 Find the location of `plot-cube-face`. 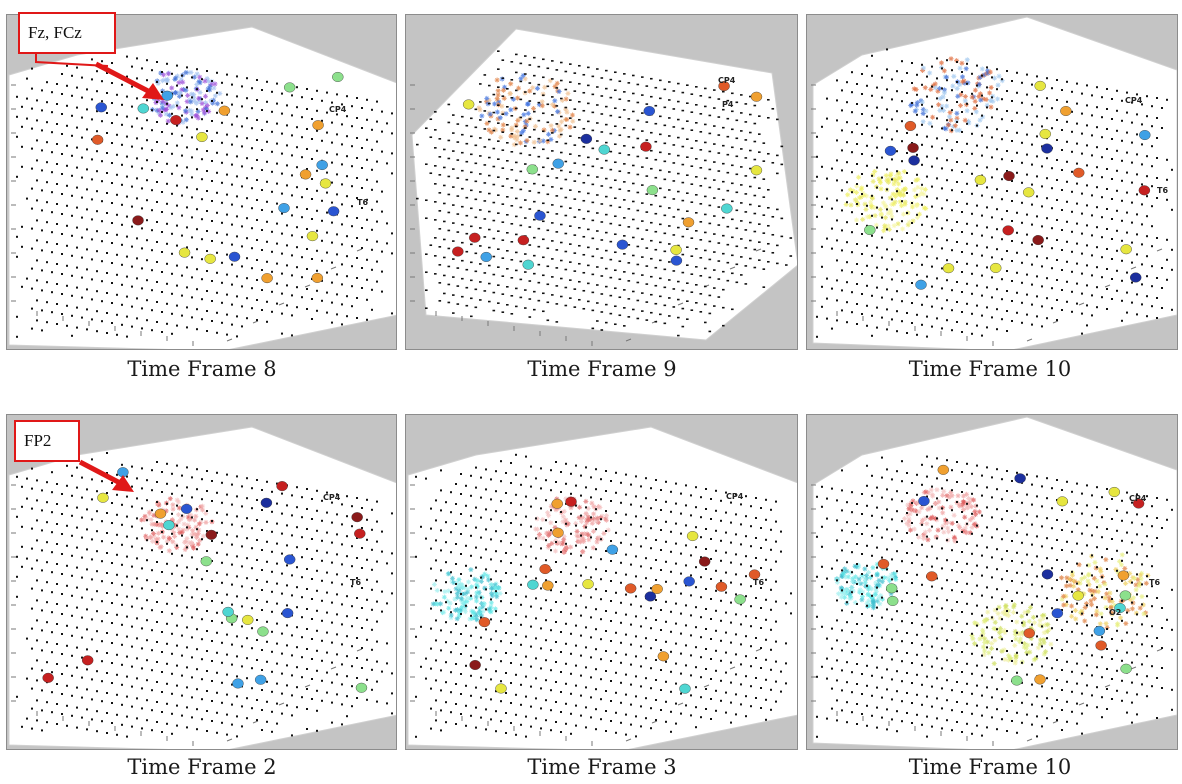

plot-cube-face is located at coordinates (602, 587).